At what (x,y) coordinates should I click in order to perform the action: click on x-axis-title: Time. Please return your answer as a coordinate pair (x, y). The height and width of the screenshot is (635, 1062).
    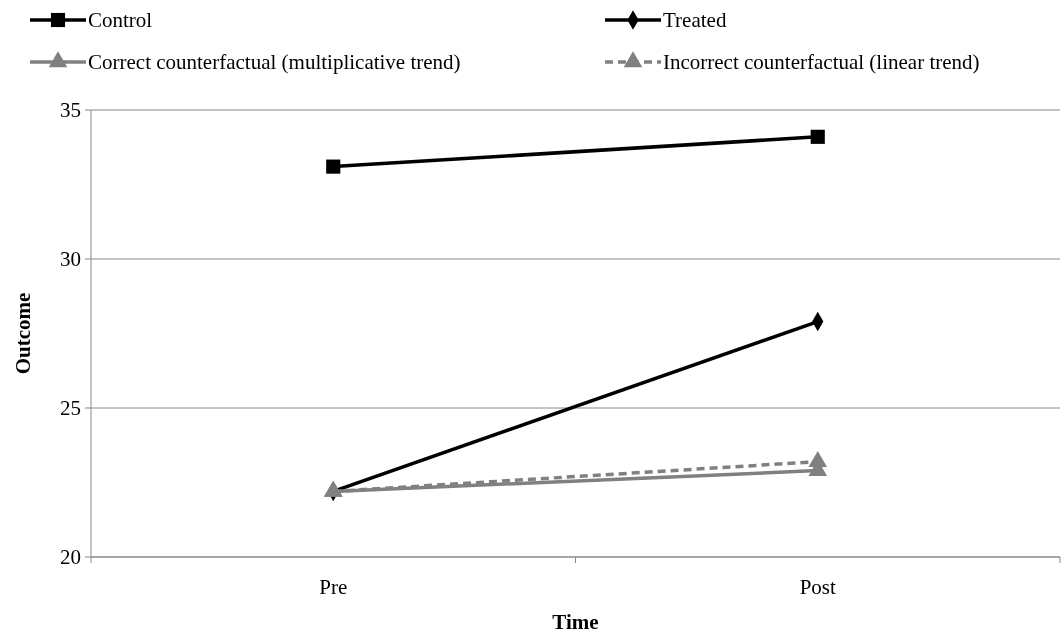
    Looking at the image, I should click on (575, 622).